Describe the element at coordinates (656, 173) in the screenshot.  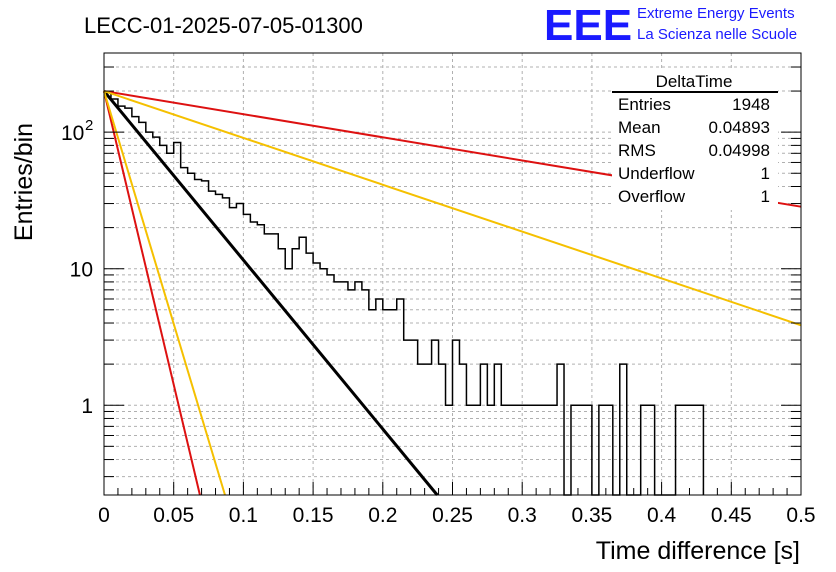
I see `stats-label: Underflow` at that location.